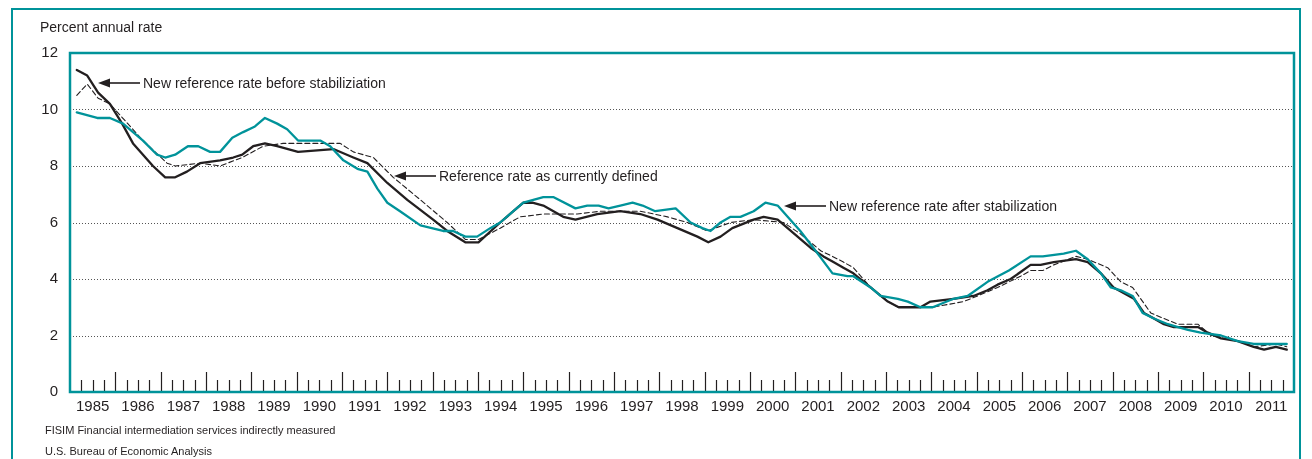  I want to click on annotation: New reference rate before stabiliziation, so click(264, 83).